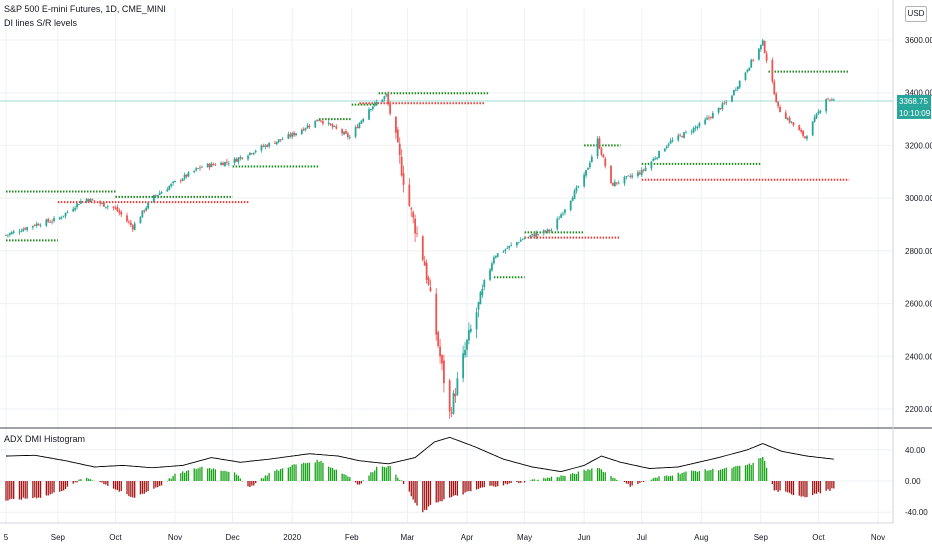 The image size is (932, 550). Describe the element at coordinates (916, 14) in the screenshot. I see `currency-button: USD` at that location.